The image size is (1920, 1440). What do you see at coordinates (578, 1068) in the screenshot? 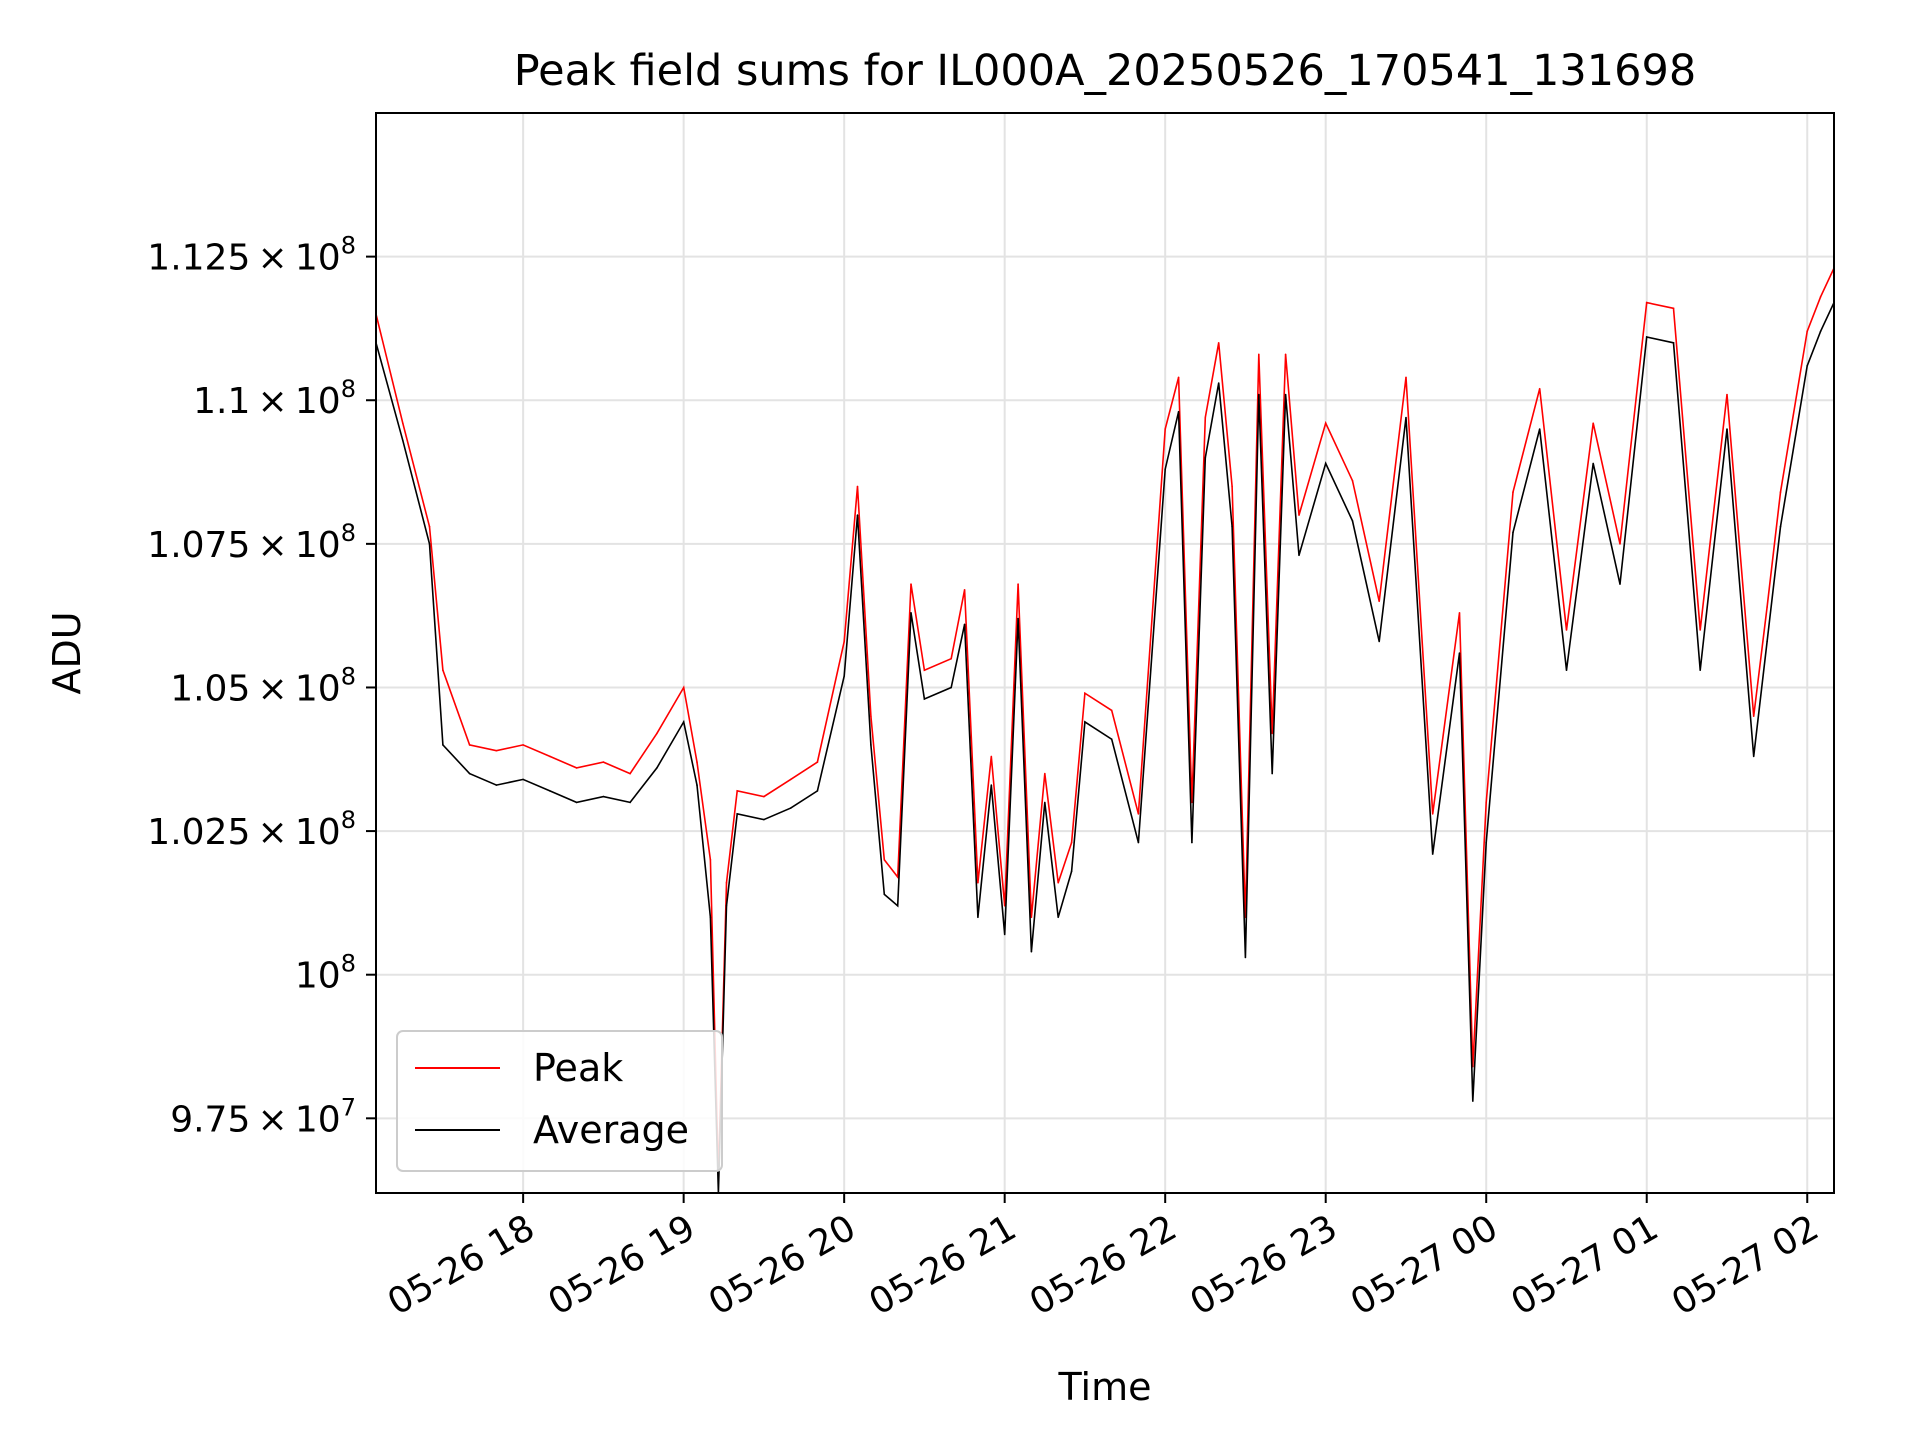
I see `legend-label-peak: Peak` at bounding box center [578, 1068].